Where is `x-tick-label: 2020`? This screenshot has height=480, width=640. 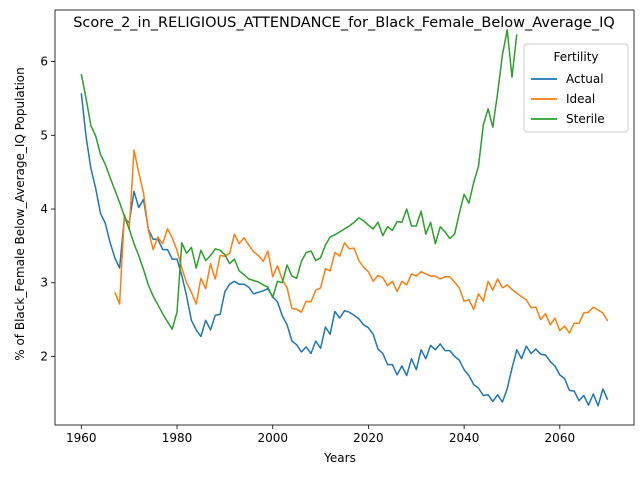 x-tick-label: 2020 is located at coordinates (368, 438).